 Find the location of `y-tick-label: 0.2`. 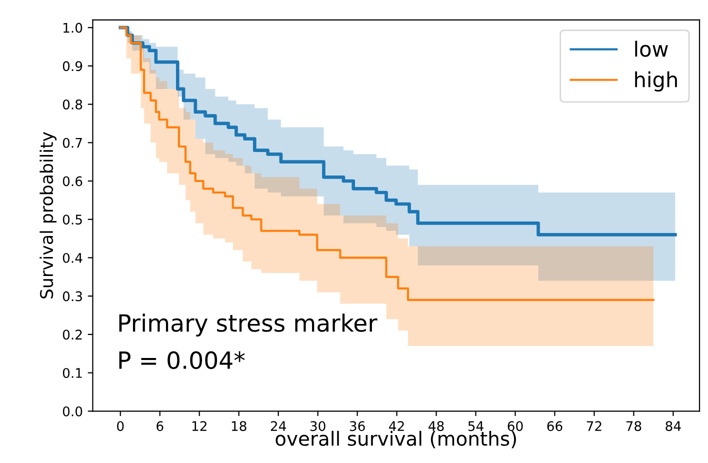

y-tick-label: 0.2 is located at coordinates (72, 335).